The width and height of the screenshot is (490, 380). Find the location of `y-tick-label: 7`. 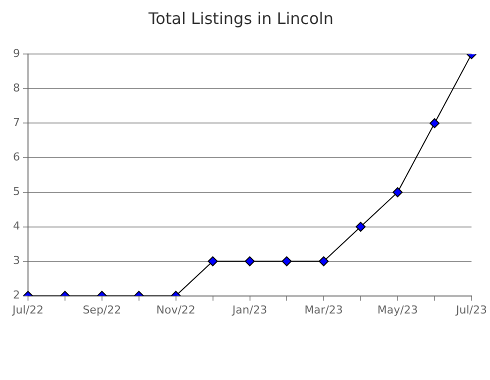

y-tick-label: 7 is located at coordinates (16, 123).